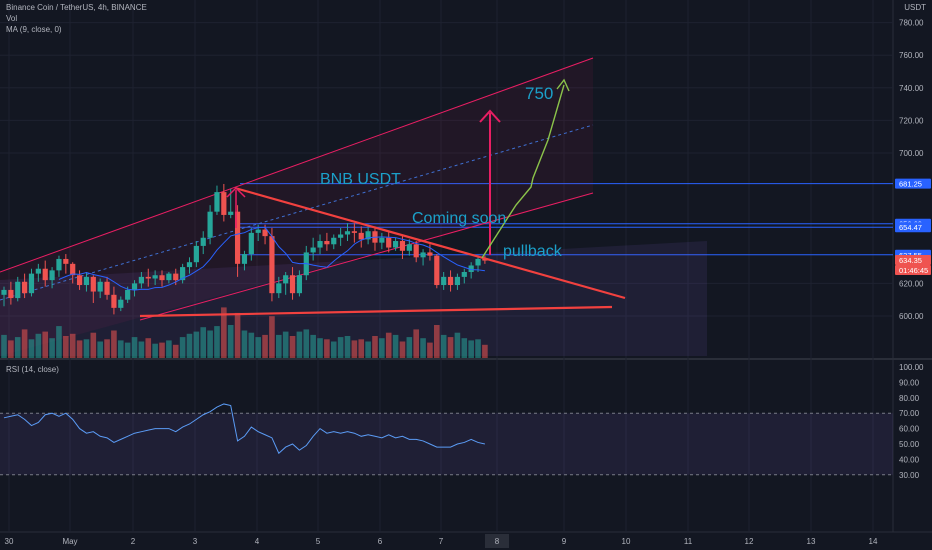 Image resolution: width=932 pixels, height=550 pixels. Describe the element at coordinates (688, 541) in the screenshot. I see `time-tick-label: 11` at that location.